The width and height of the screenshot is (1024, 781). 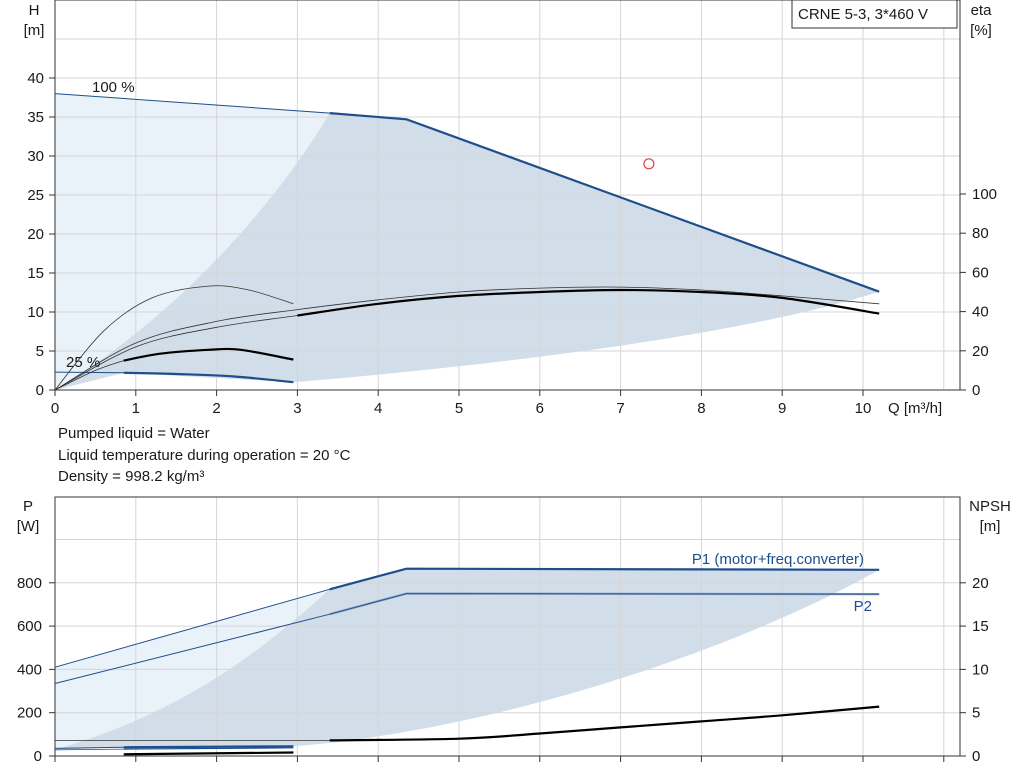 What do you see at coordinates (782, 408) in the screenshot?
I see `x-tick-label: 9` at bounding box center [782, 408].